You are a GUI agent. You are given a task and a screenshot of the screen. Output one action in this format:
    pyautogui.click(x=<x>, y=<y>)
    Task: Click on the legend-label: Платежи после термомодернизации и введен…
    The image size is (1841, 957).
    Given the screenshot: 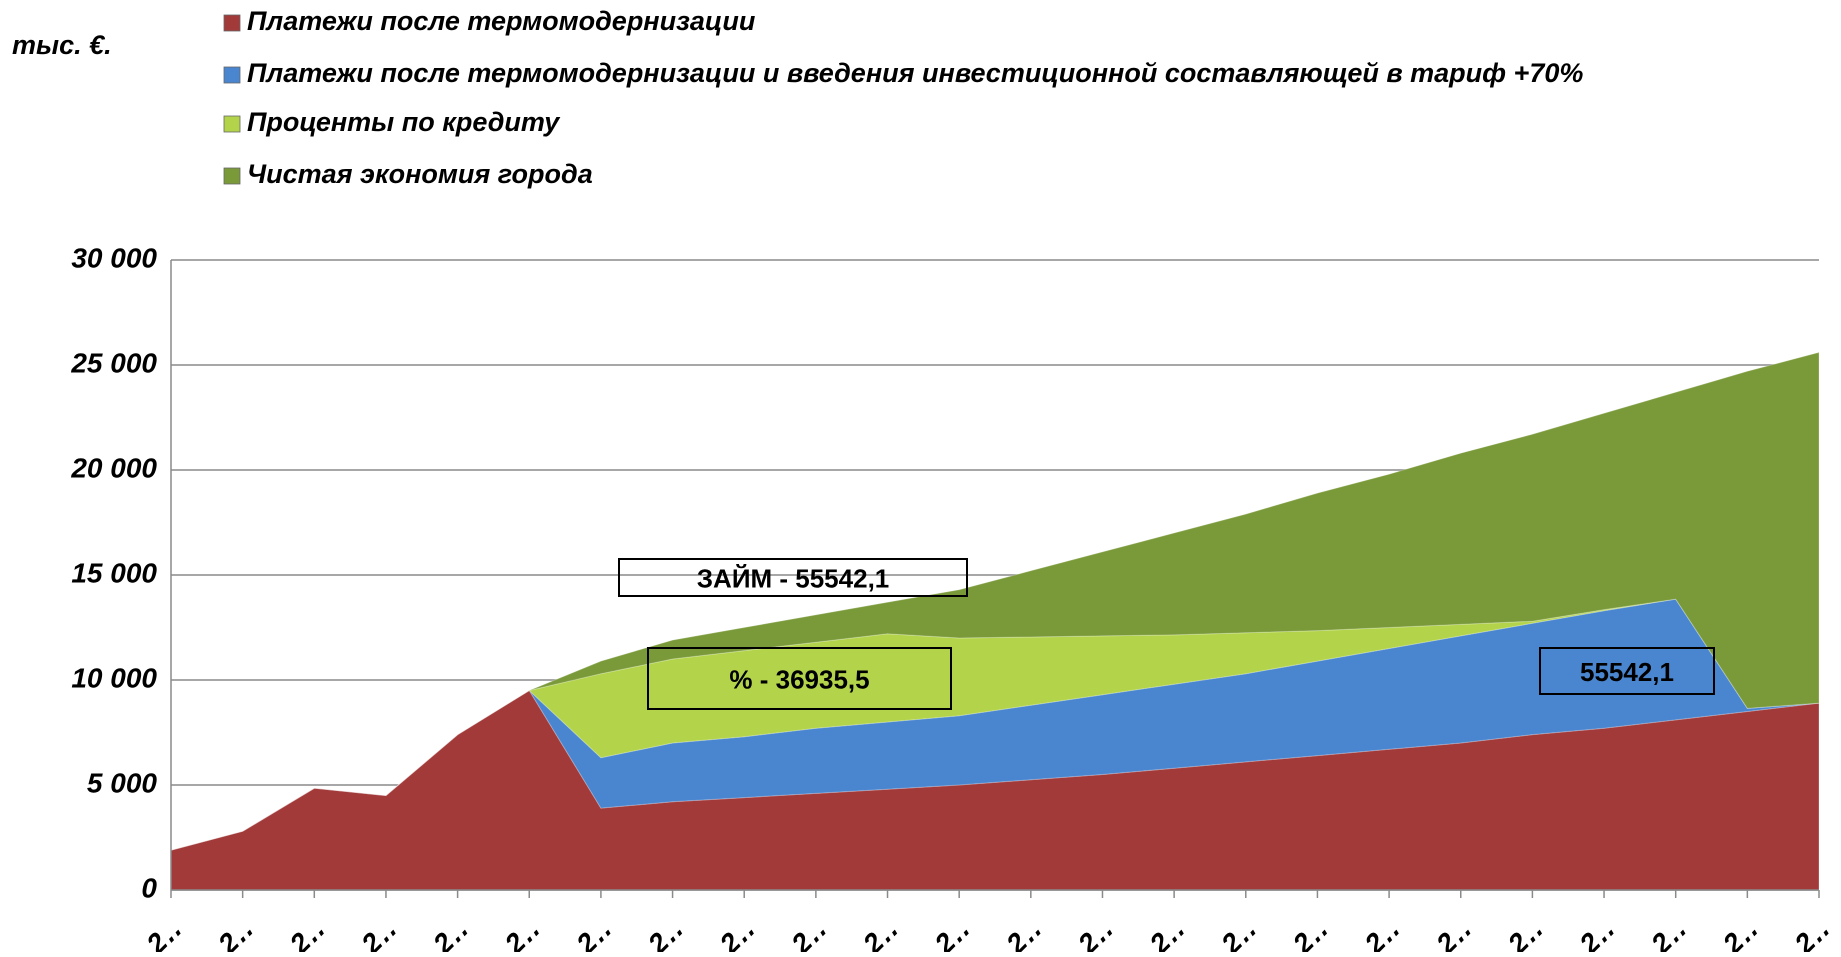 What is the action you would take?
    pyautogui.click(x=915, y=73)
    